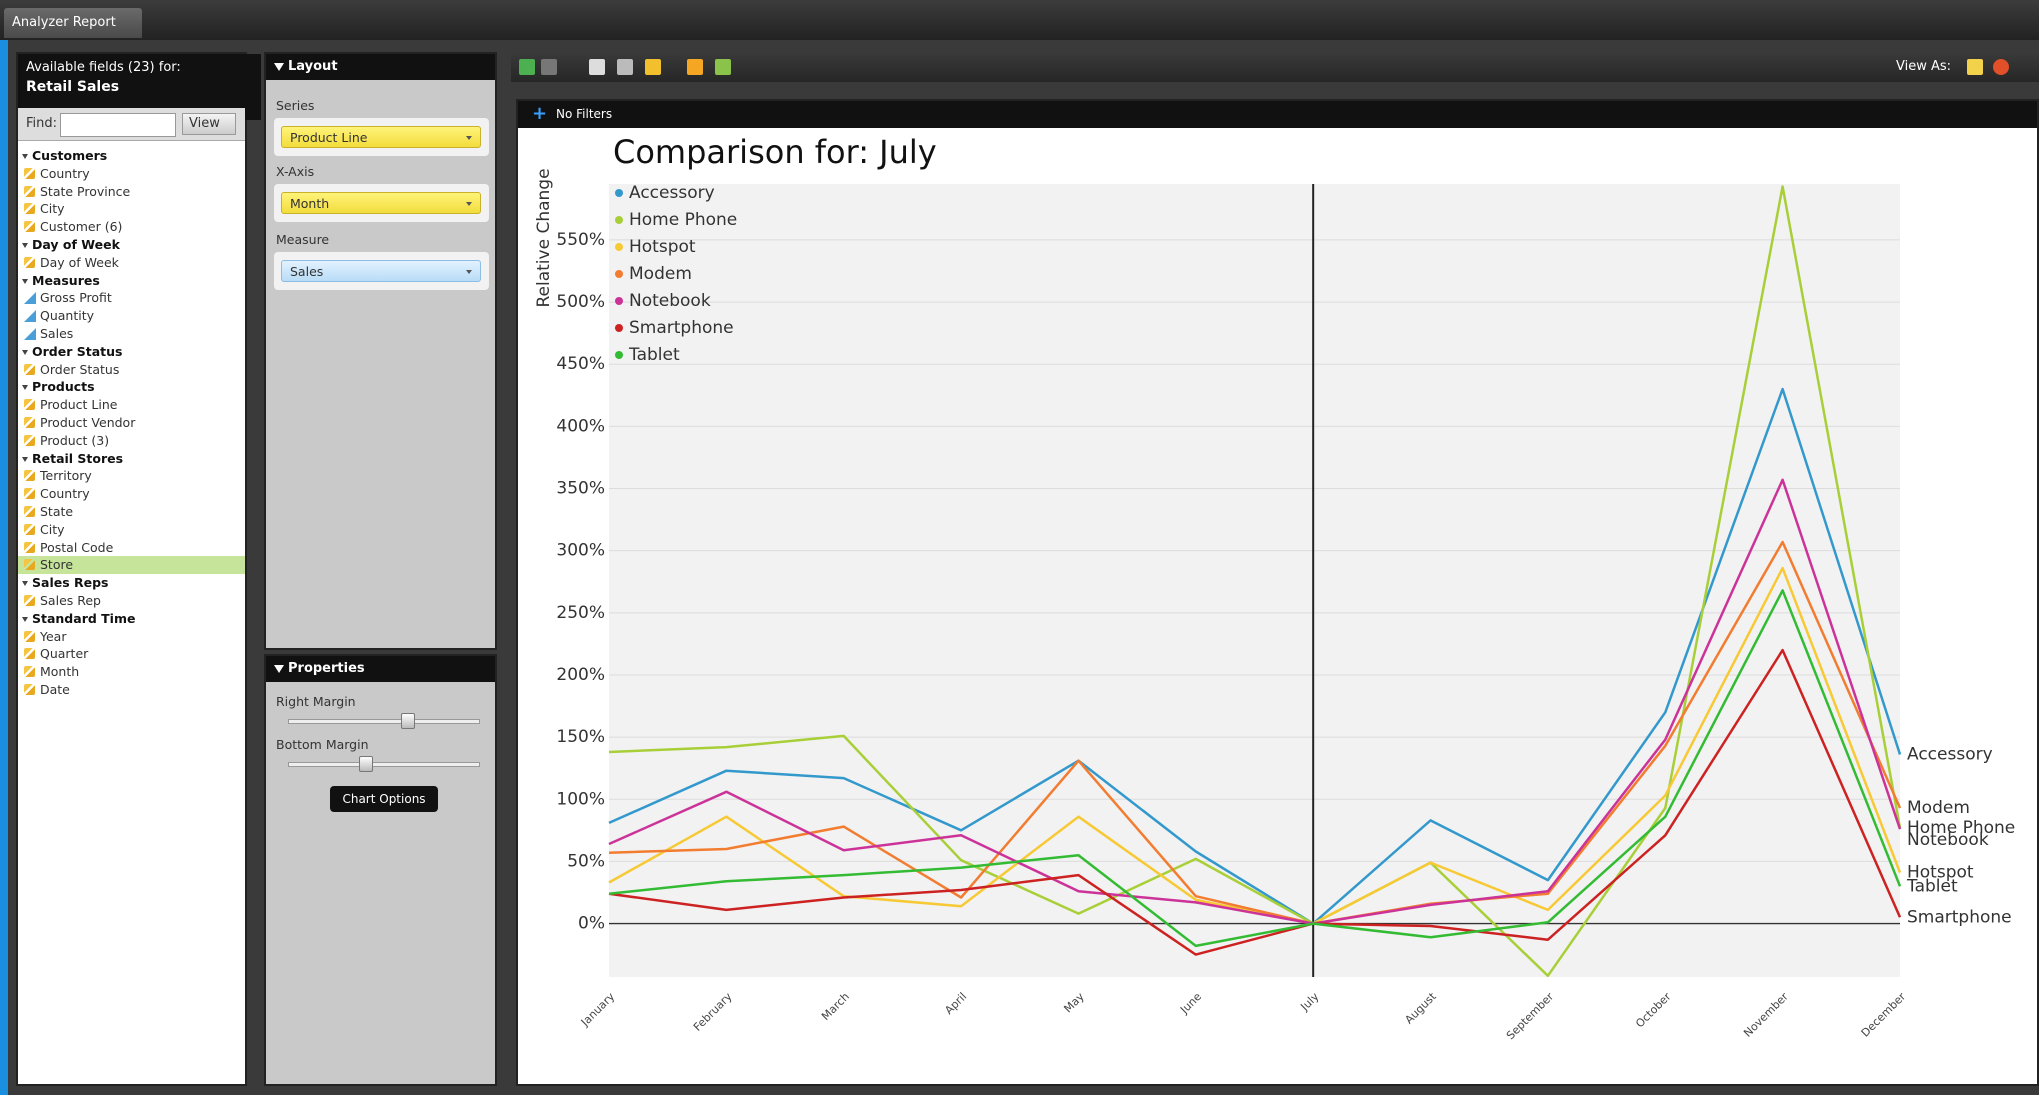 The height and width of the screenshot is (1095, 2039). What do you see at coordinates (544, 237) in the screenshot?
I see `y-axis-label: Relative Change` at bounding box center [544, 237].